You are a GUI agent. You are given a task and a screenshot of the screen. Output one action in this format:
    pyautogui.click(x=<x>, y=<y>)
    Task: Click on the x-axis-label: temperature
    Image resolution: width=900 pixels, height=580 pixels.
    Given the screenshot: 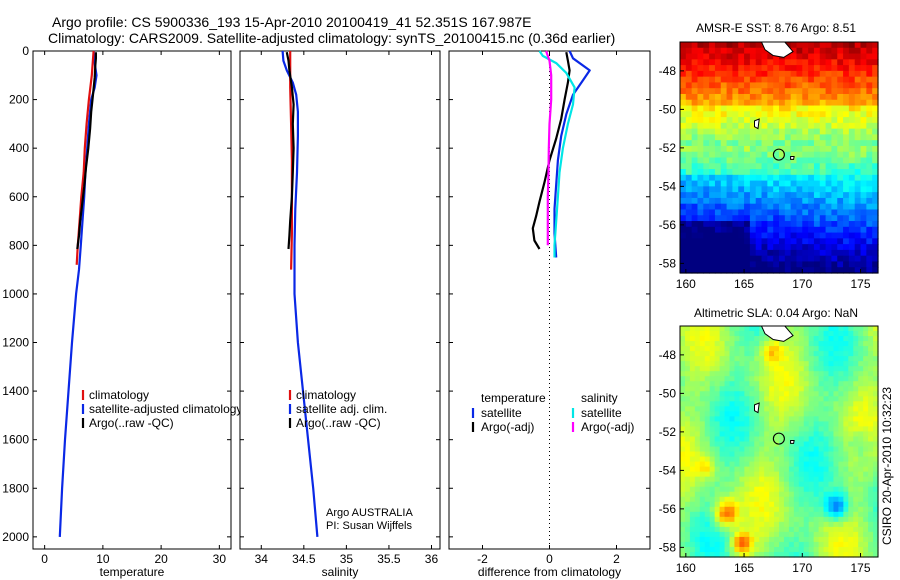 What is the action you would take?
    pyautogui.click(x=132, y=572)
    